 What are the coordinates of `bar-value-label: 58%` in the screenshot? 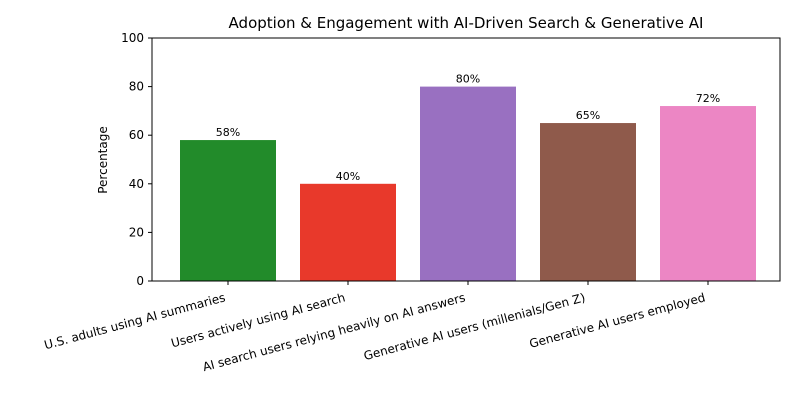 It's located at (228, 132).